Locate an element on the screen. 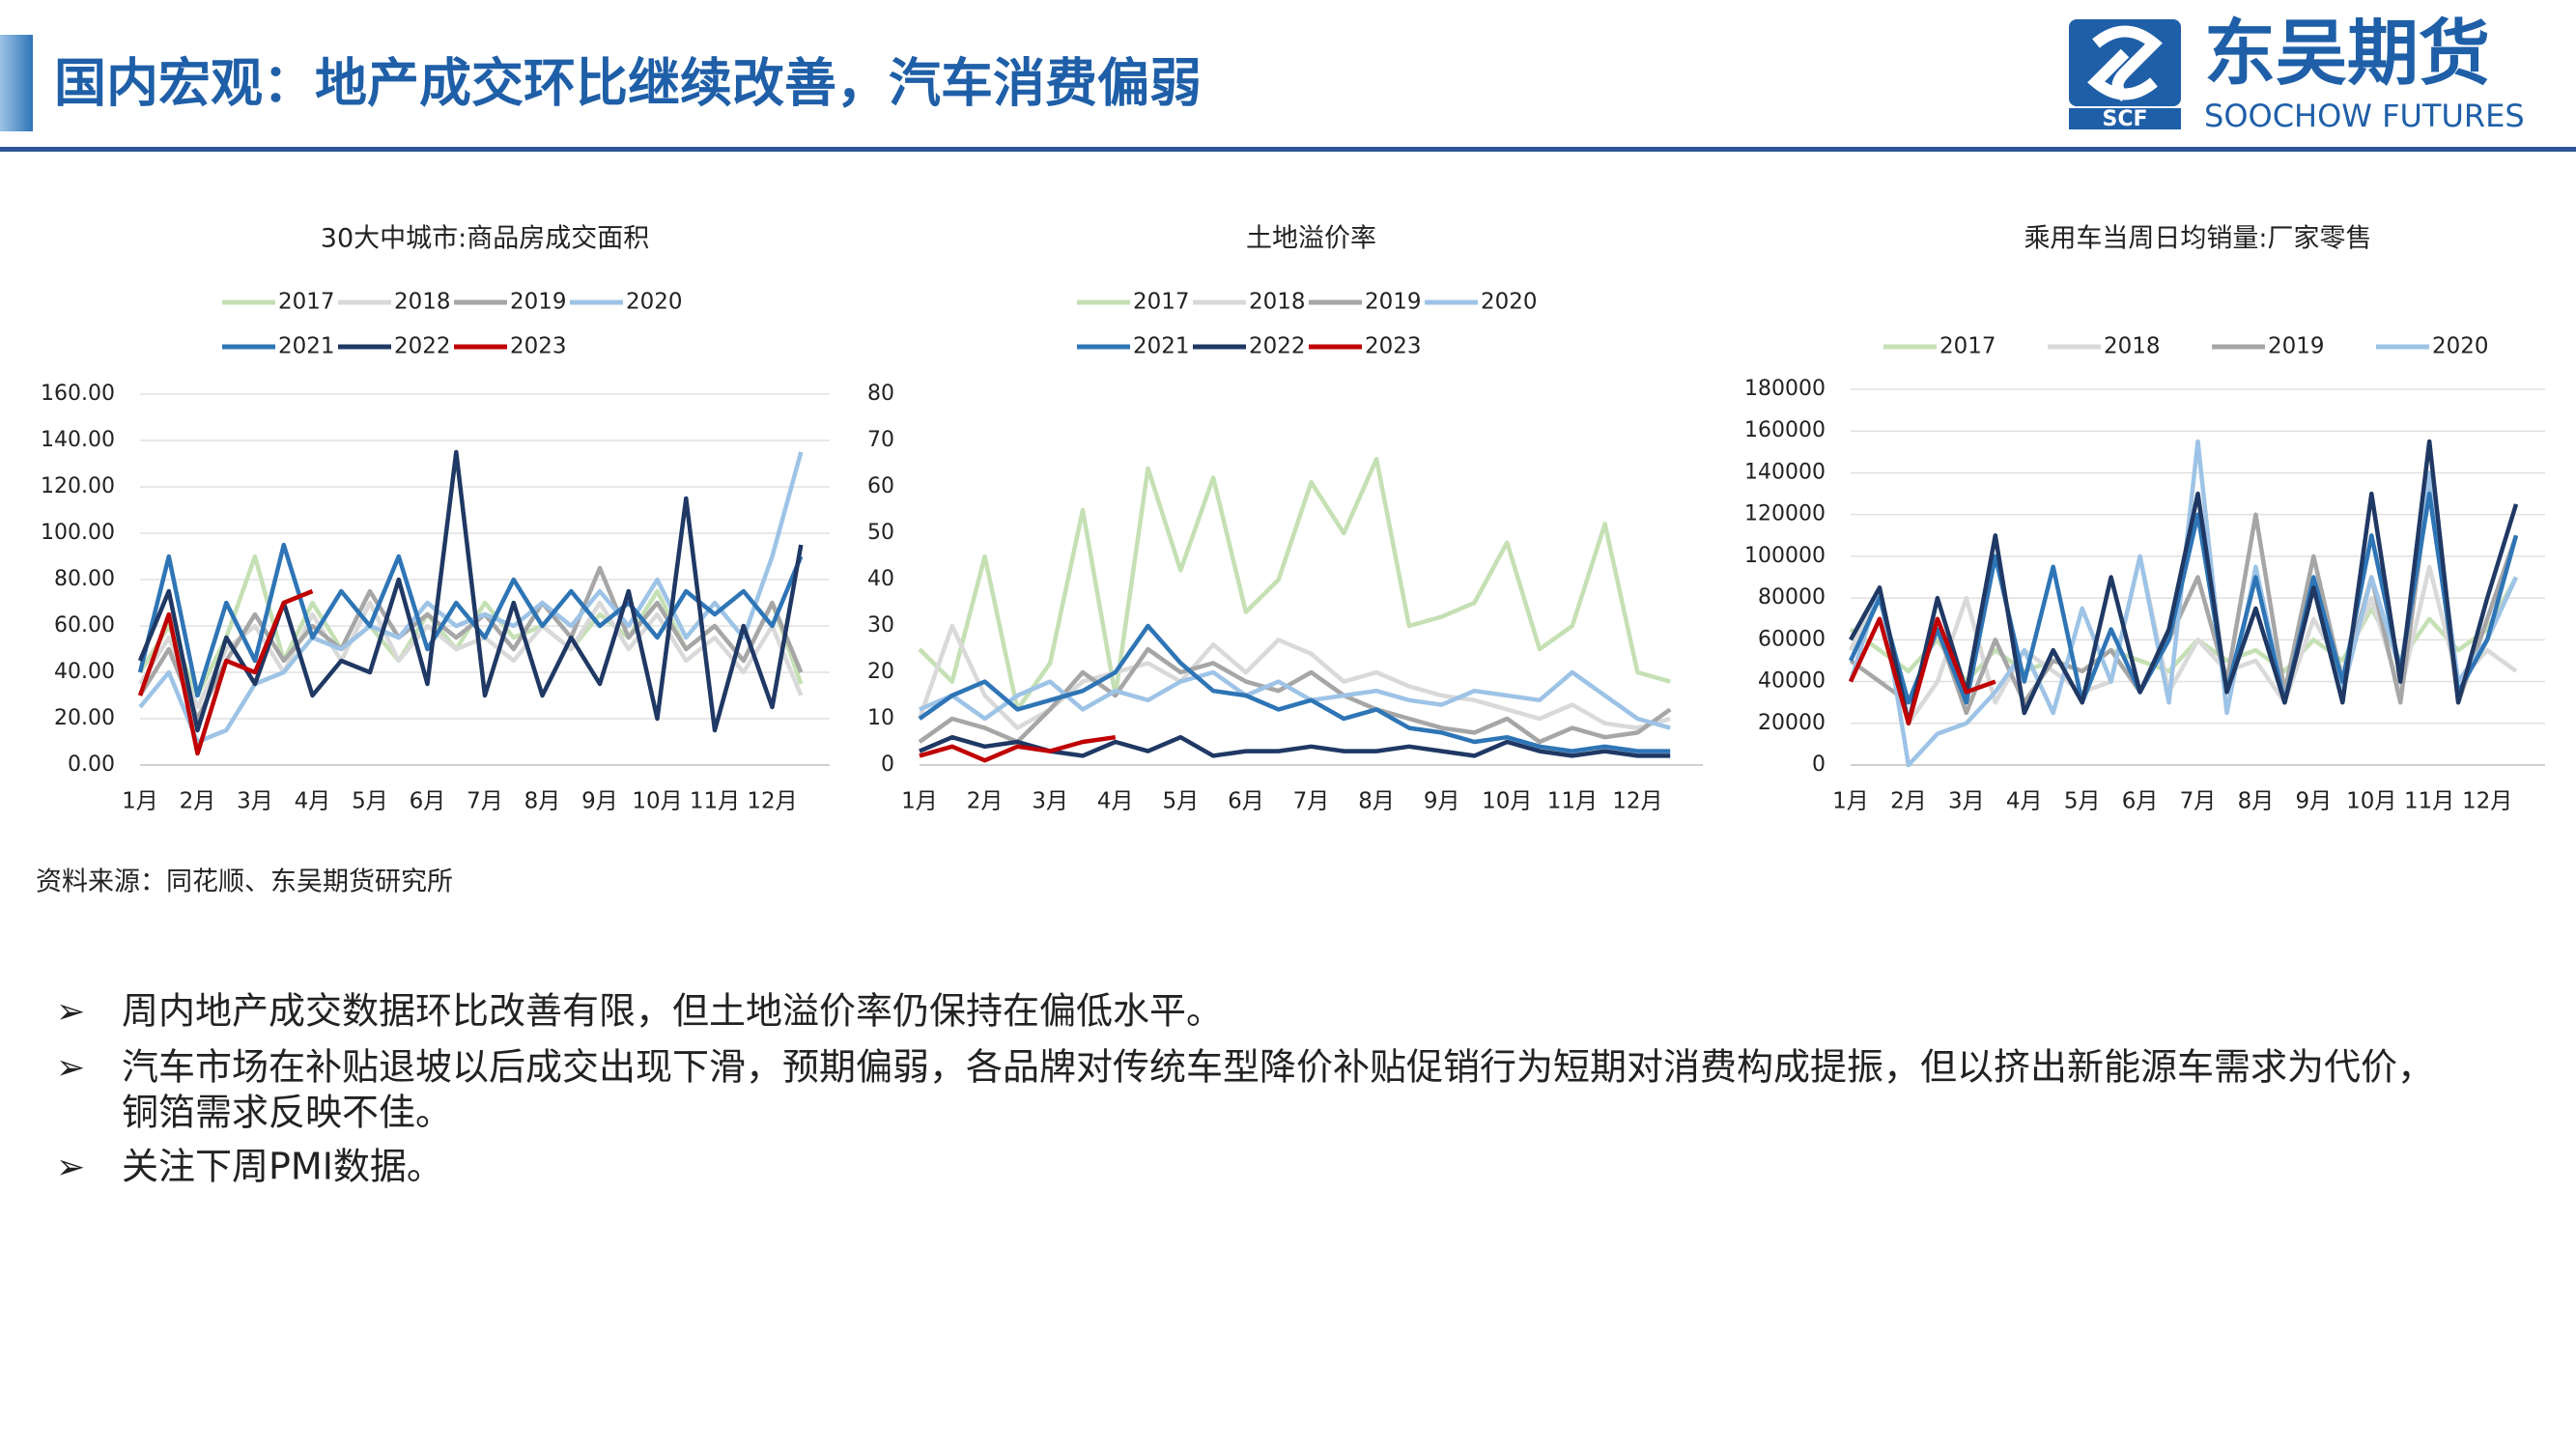  y-tick-label: 100000 is located at coordinates (1785, 556).